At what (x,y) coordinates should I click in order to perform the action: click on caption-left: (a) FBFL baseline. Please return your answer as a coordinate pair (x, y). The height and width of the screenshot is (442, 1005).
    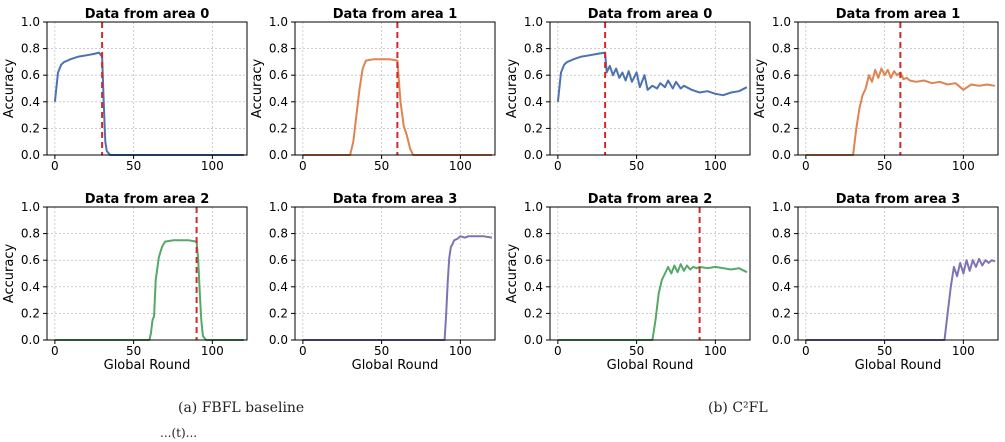
    Looking at the image, I should click on (241, 408).